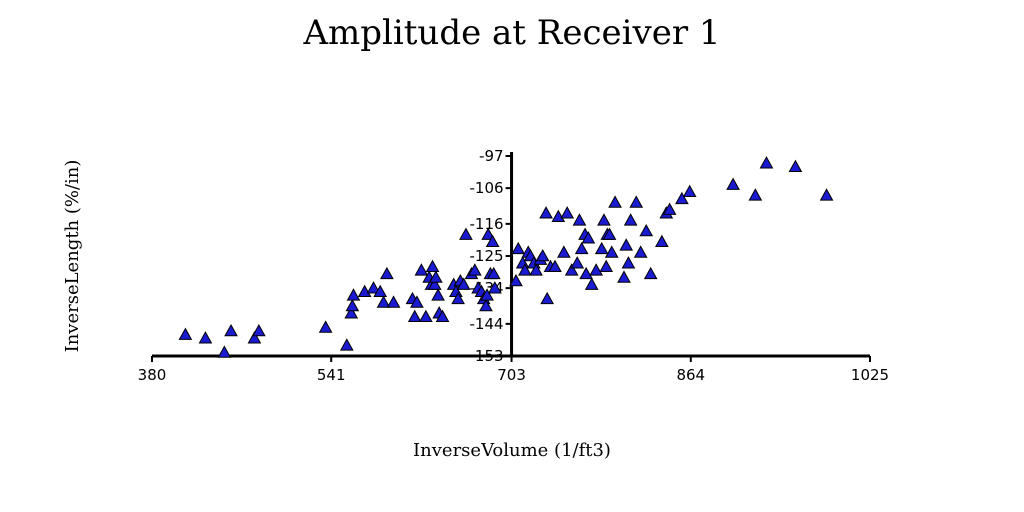 This screenshot has height=512, width=1024. I want to click on y-axis-ticks: -97-106-116-125-134-144-153, so click(491, 256).